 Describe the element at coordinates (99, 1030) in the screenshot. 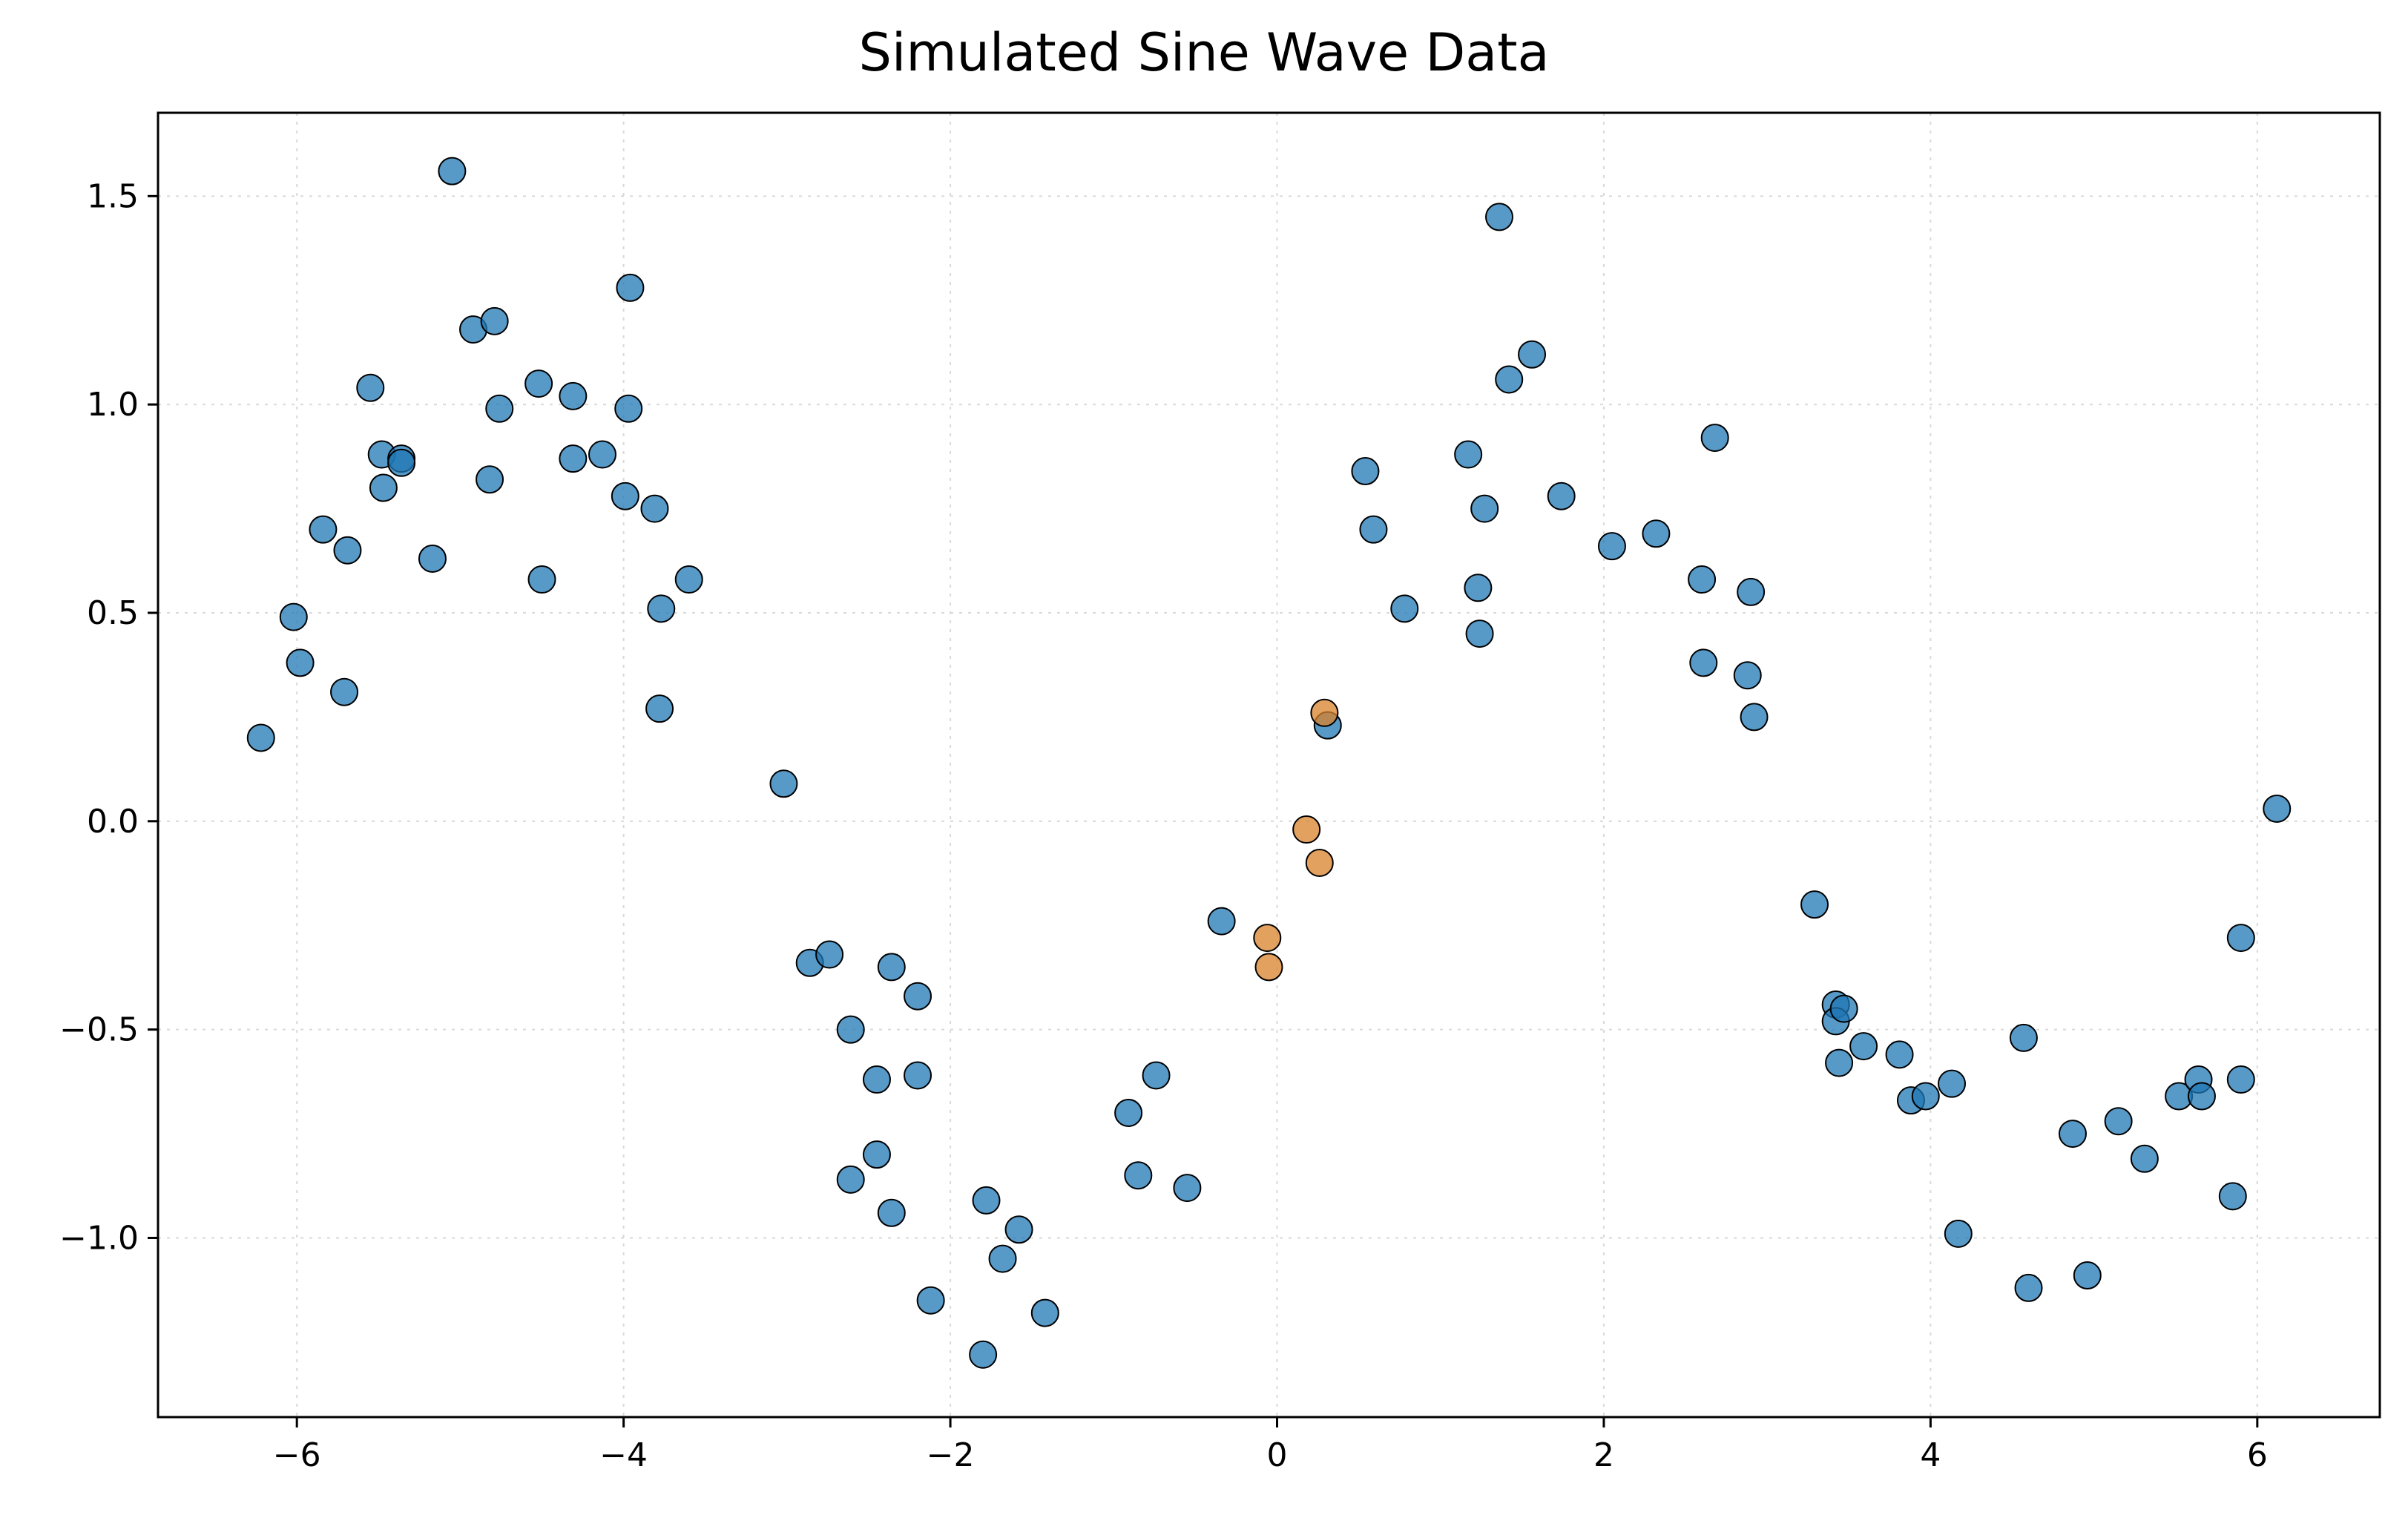

I see `y-tick-label: −0.5` at that location.